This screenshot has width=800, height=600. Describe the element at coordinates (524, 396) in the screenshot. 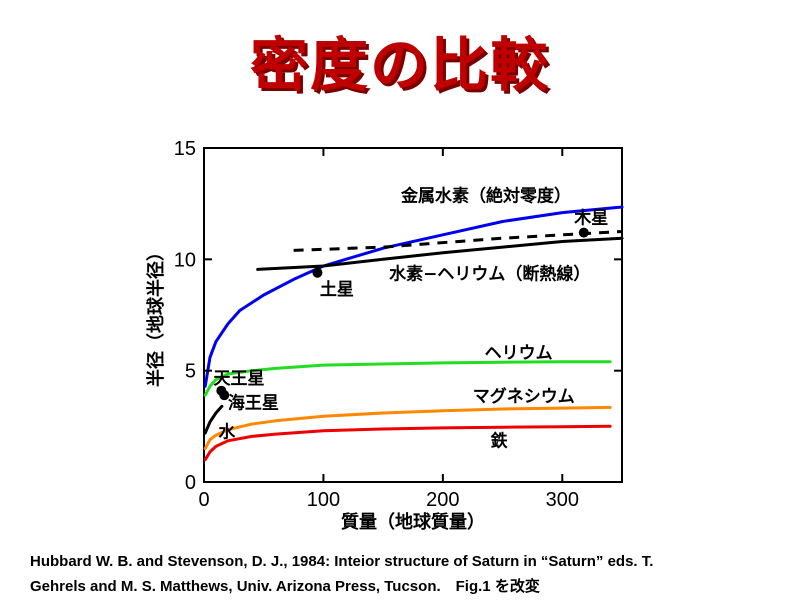

I see `curve-label: マグネシウム` at that location.